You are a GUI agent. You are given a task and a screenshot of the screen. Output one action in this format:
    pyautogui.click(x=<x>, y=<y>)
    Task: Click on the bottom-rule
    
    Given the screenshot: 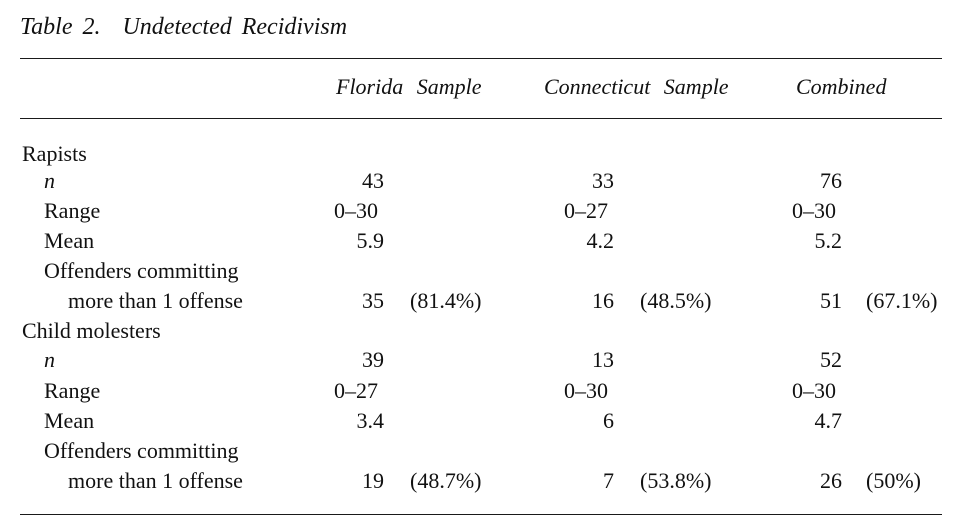 What is the action you would take?
    pyautogui.click(x=481, y=514)
    